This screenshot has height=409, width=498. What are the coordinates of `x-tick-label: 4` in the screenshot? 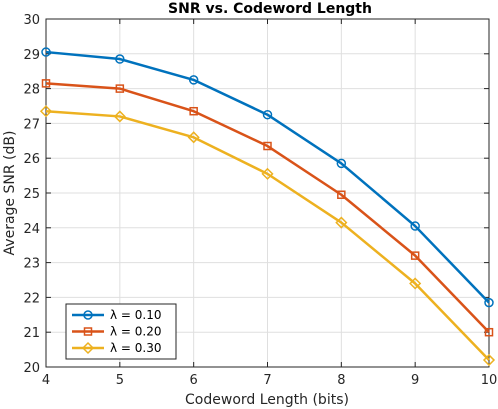 It's located at (46, 380).